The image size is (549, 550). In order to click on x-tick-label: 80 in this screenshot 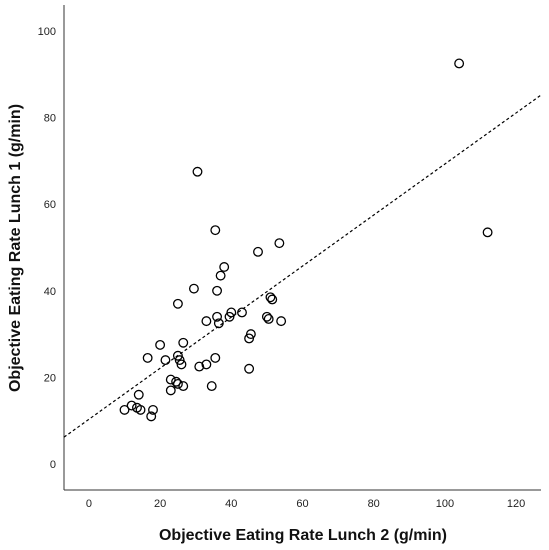, I will do `click(374, 504)`.